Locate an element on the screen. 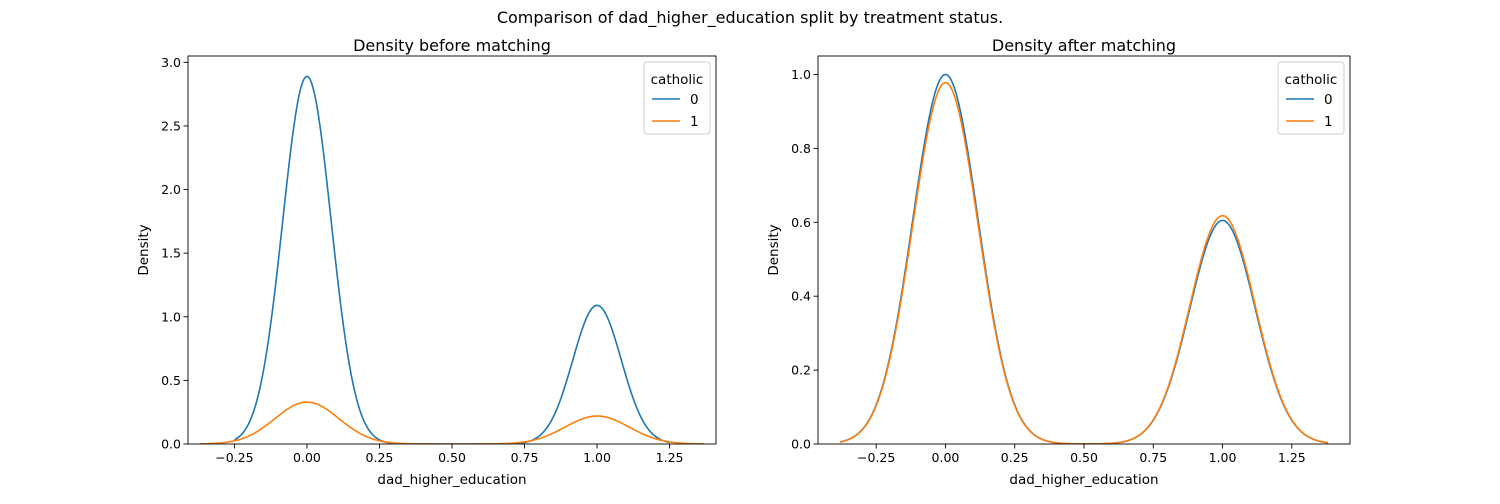 The width and height of the screenshot is (1500, 504). y-tick-label: 0.8 is located at coordinates (801, 148).